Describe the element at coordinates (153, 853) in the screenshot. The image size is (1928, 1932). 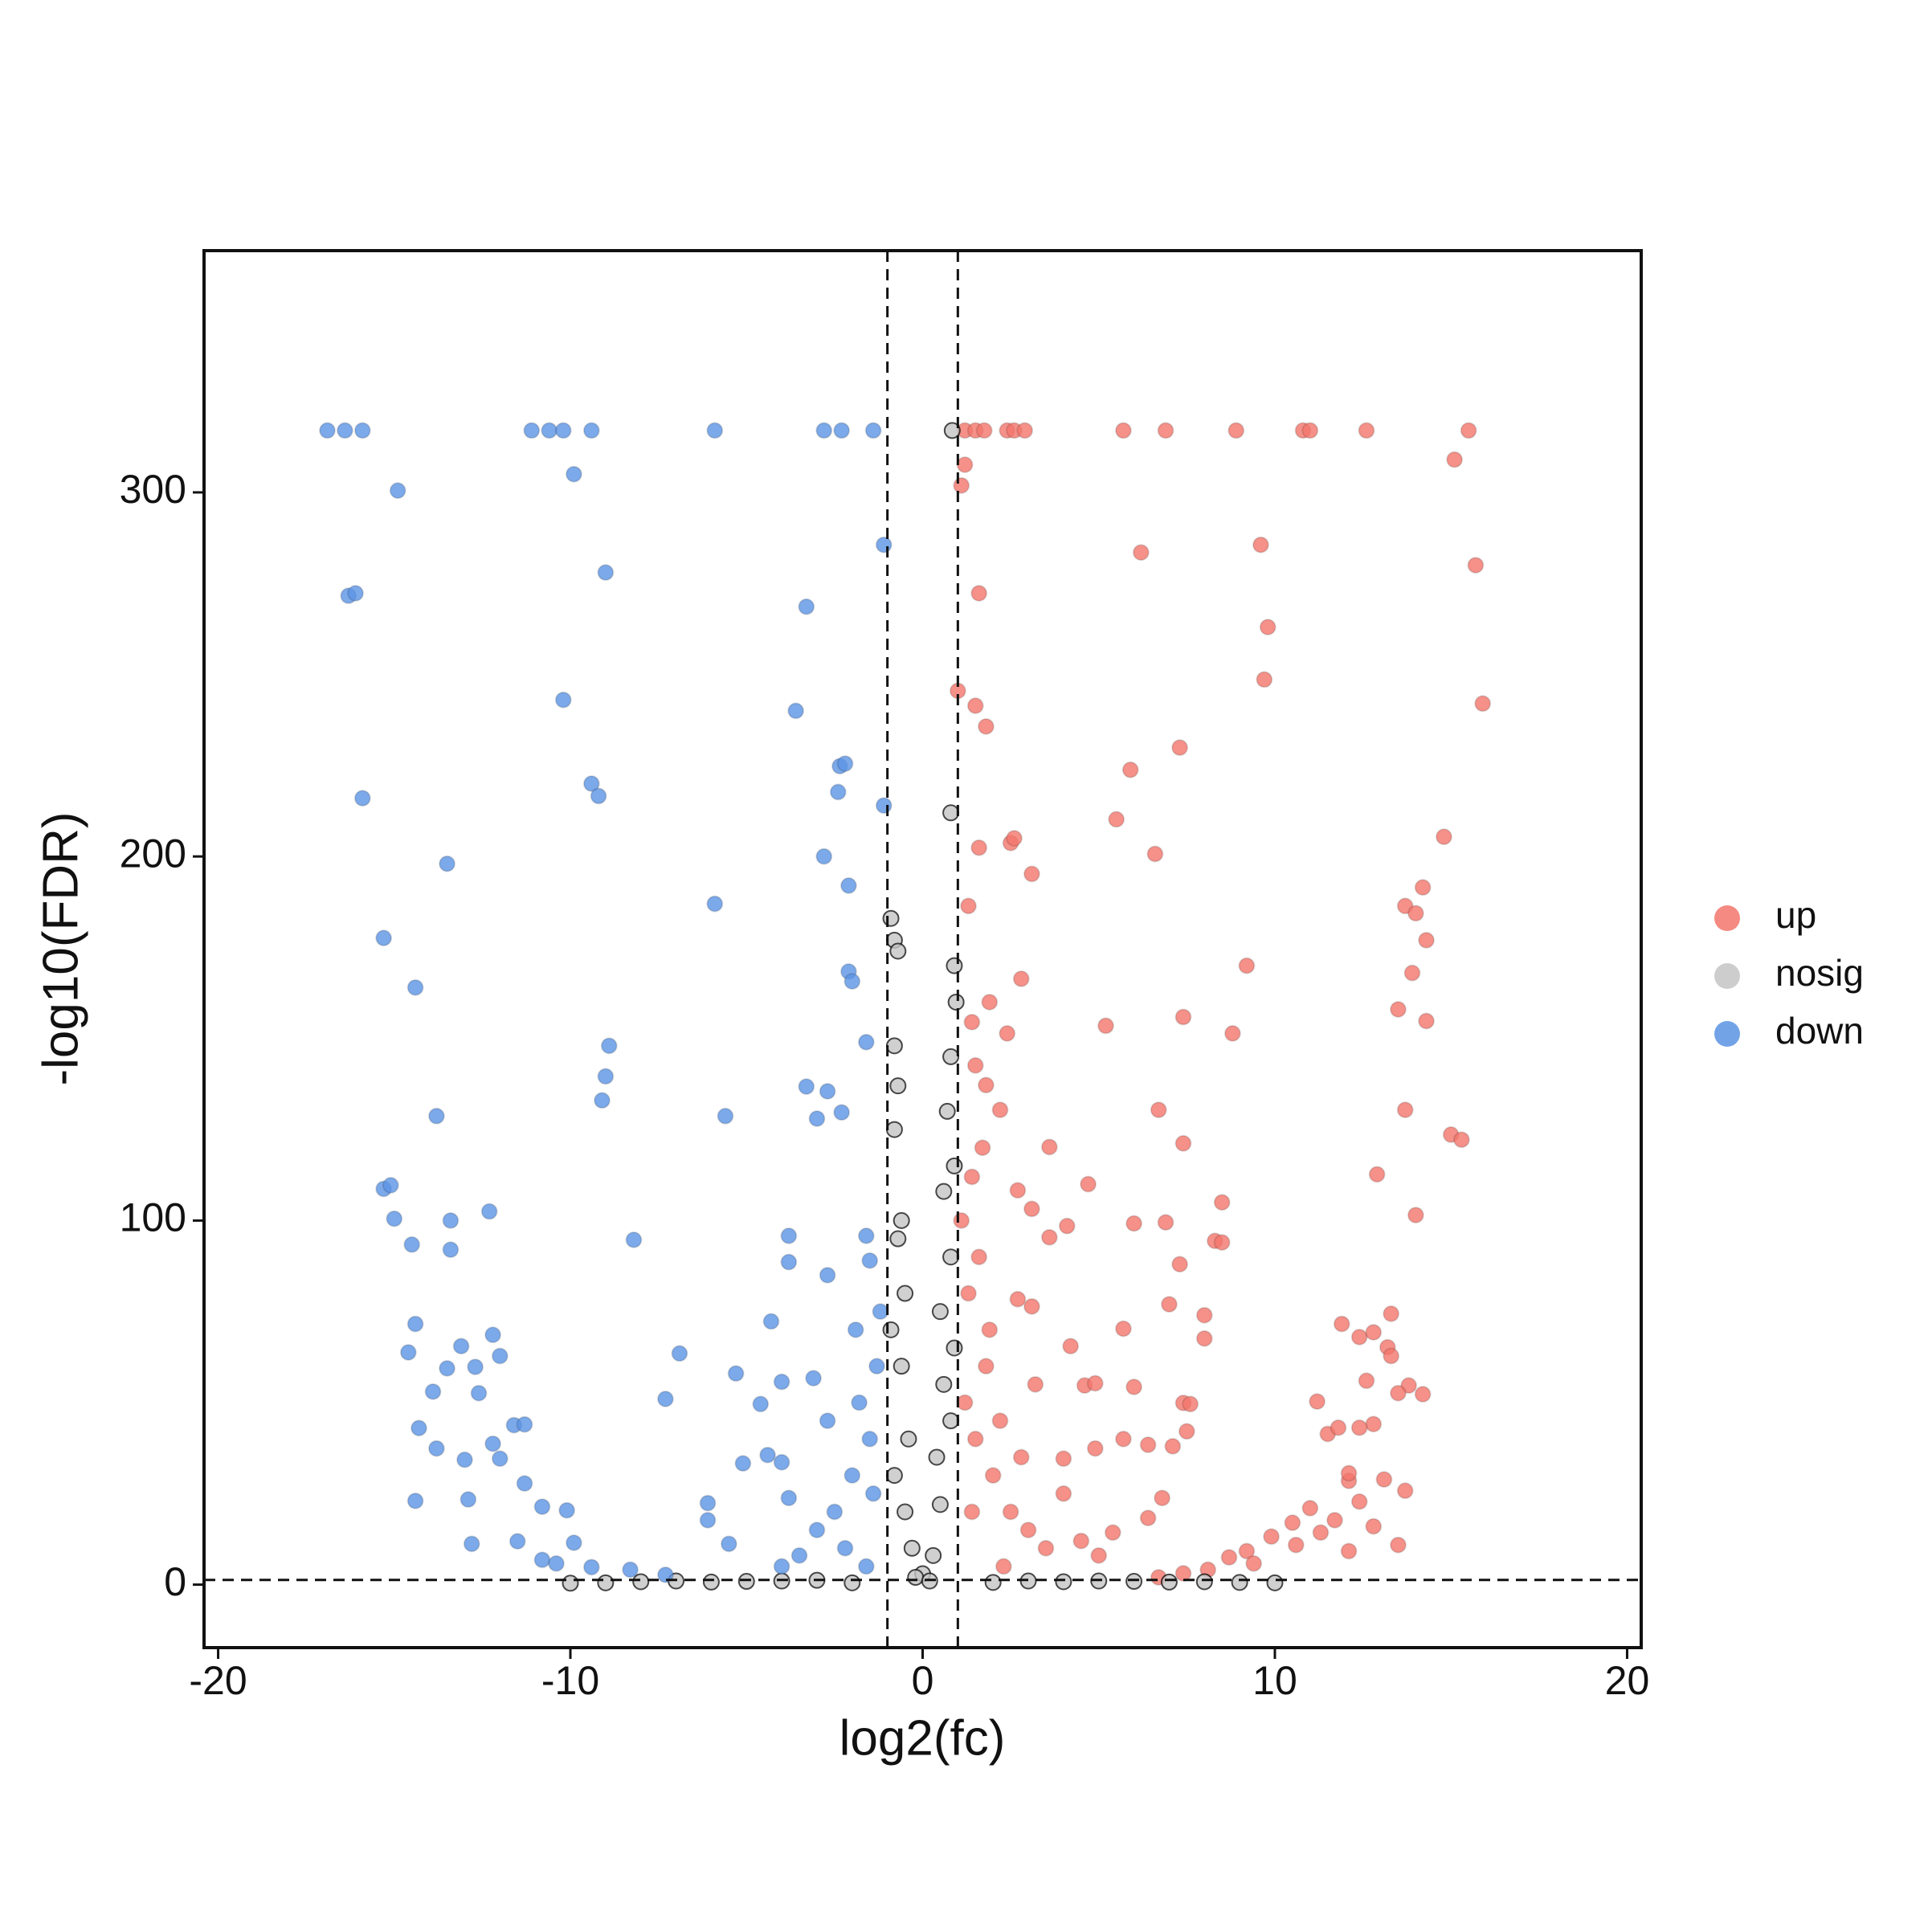
I see `y-tick-label: 200` at that location.